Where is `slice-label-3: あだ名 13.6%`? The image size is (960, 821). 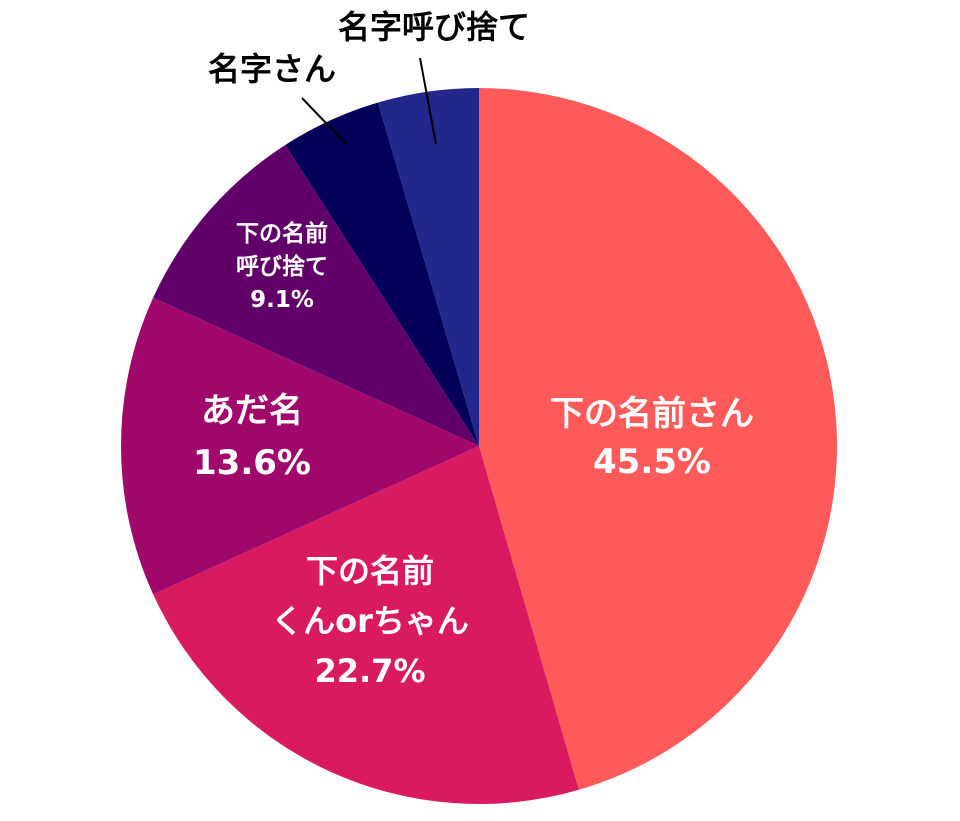 slice-label-3: あだ名 13.6% is located at coordinates (252, 437).